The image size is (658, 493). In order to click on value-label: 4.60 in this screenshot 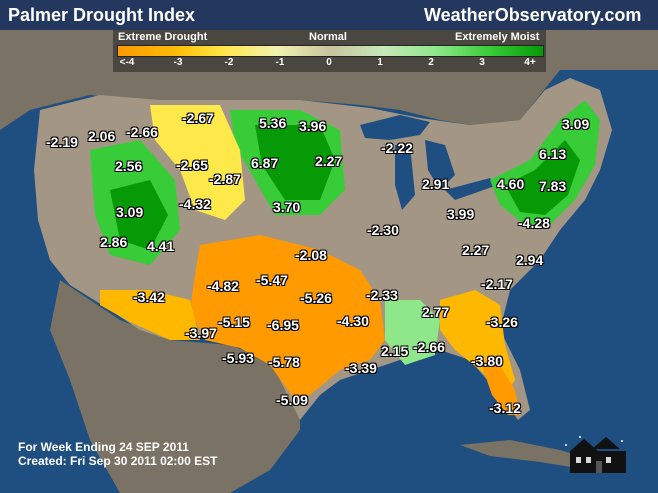, I will do `click(511, 184)`.